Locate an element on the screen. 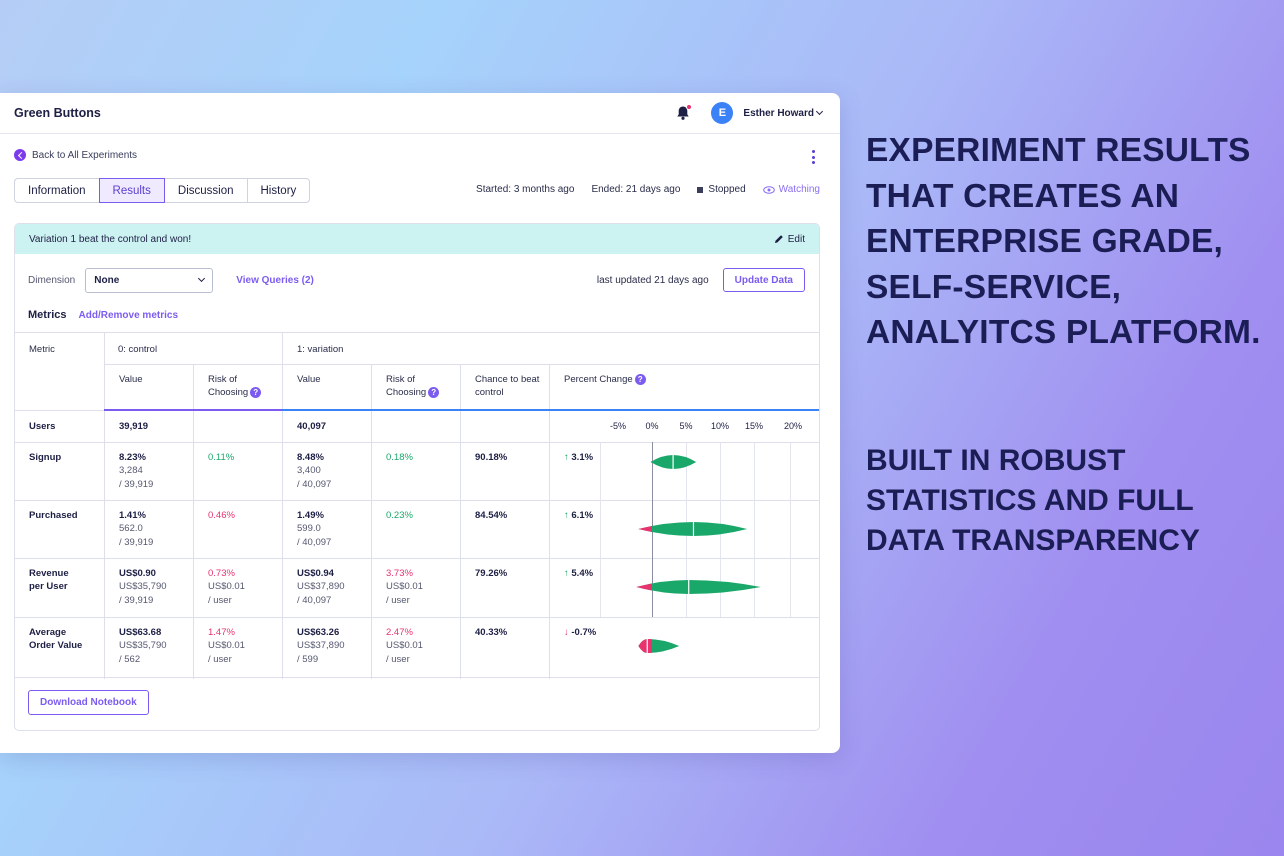  variation-risk-unit: / user is located at coordinates (398, 659).